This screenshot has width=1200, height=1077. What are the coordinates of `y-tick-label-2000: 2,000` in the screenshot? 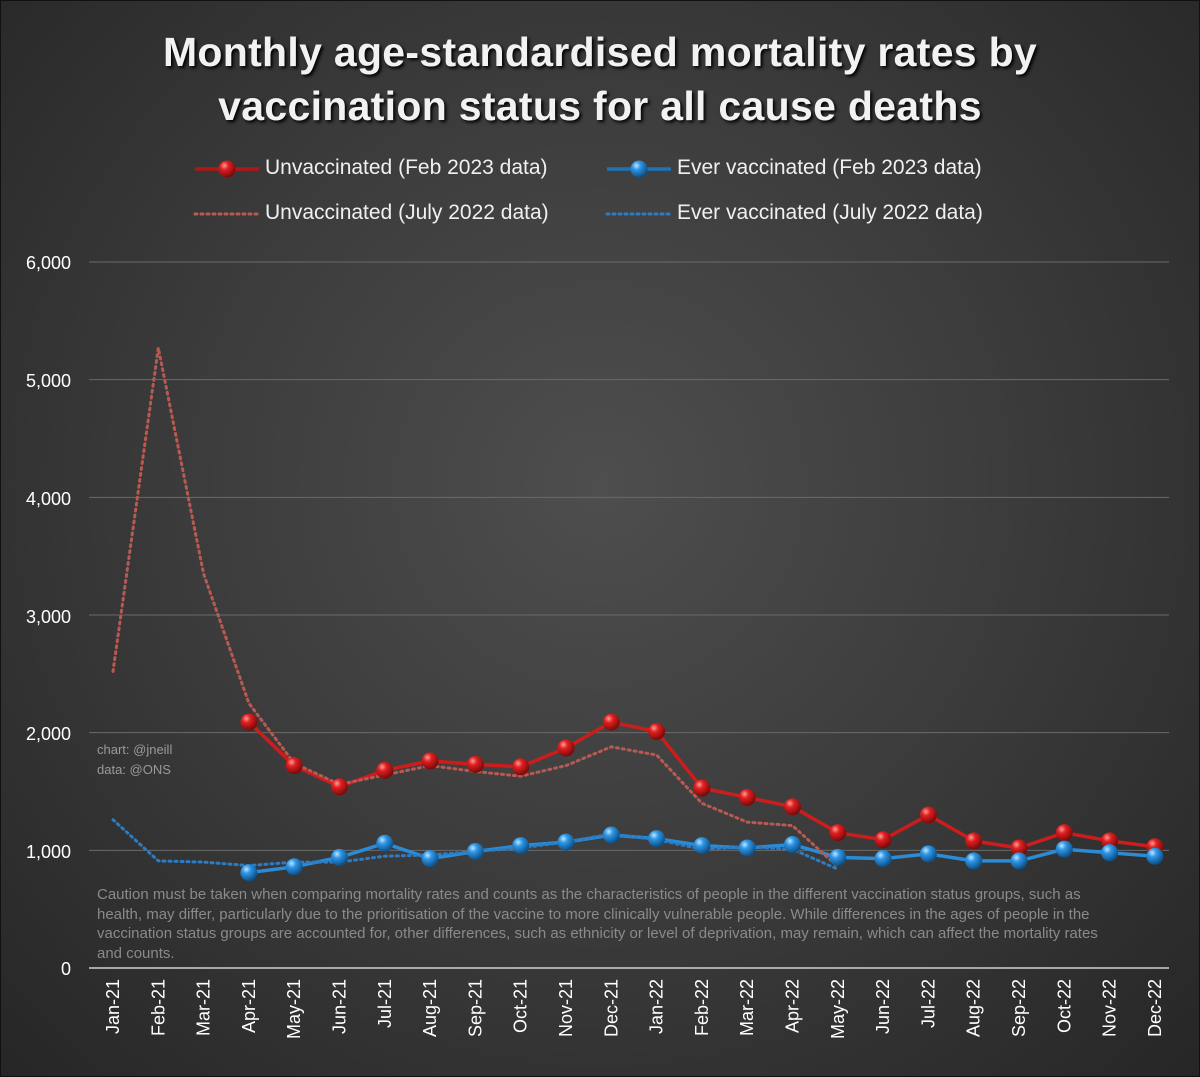 It's located at (48, 734).